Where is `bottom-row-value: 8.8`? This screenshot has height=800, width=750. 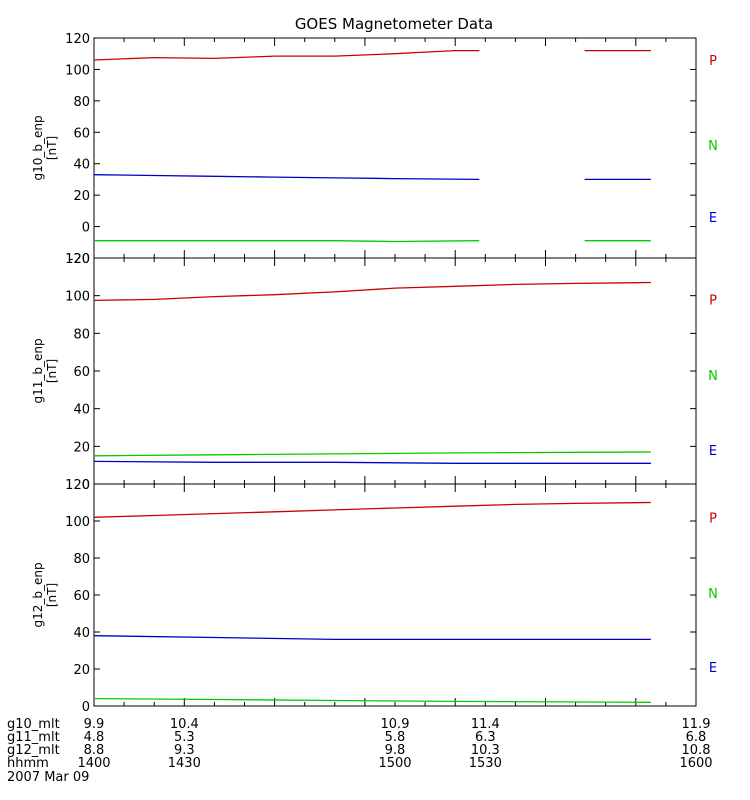 bottom-row-value: 8.8 is located at coordinates (94, 750).